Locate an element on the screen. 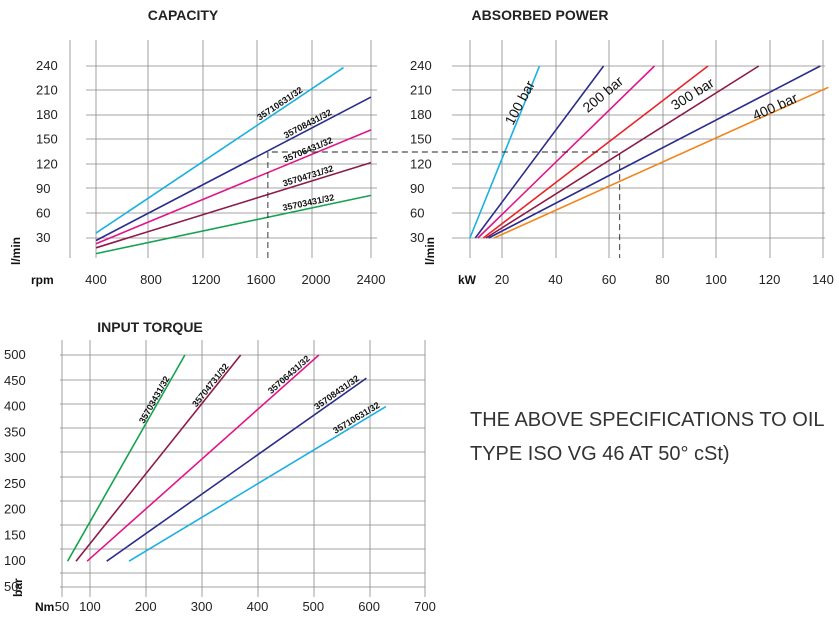  pressure-label: 400 bar is located at coordinates (775, 106).